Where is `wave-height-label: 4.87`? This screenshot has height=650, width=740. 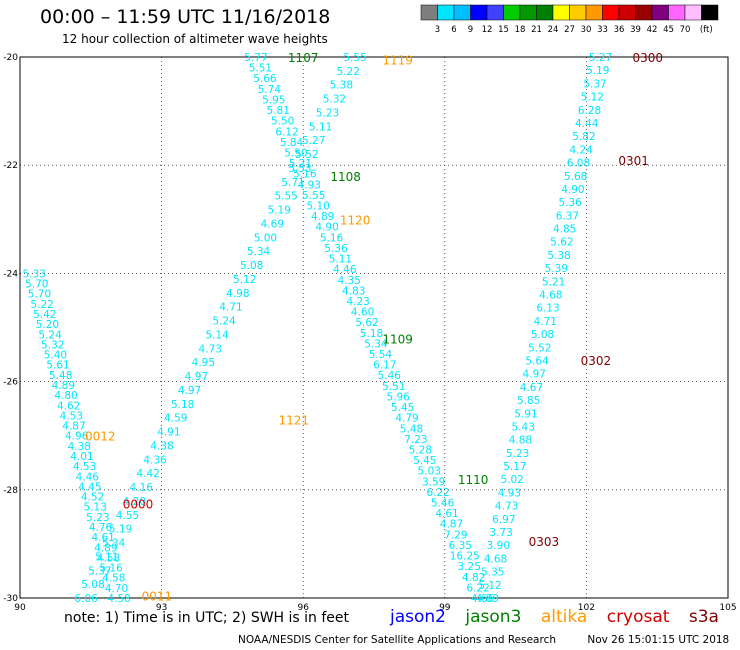
wave-height-label: 4.87 is located at coordinates (451, 525).